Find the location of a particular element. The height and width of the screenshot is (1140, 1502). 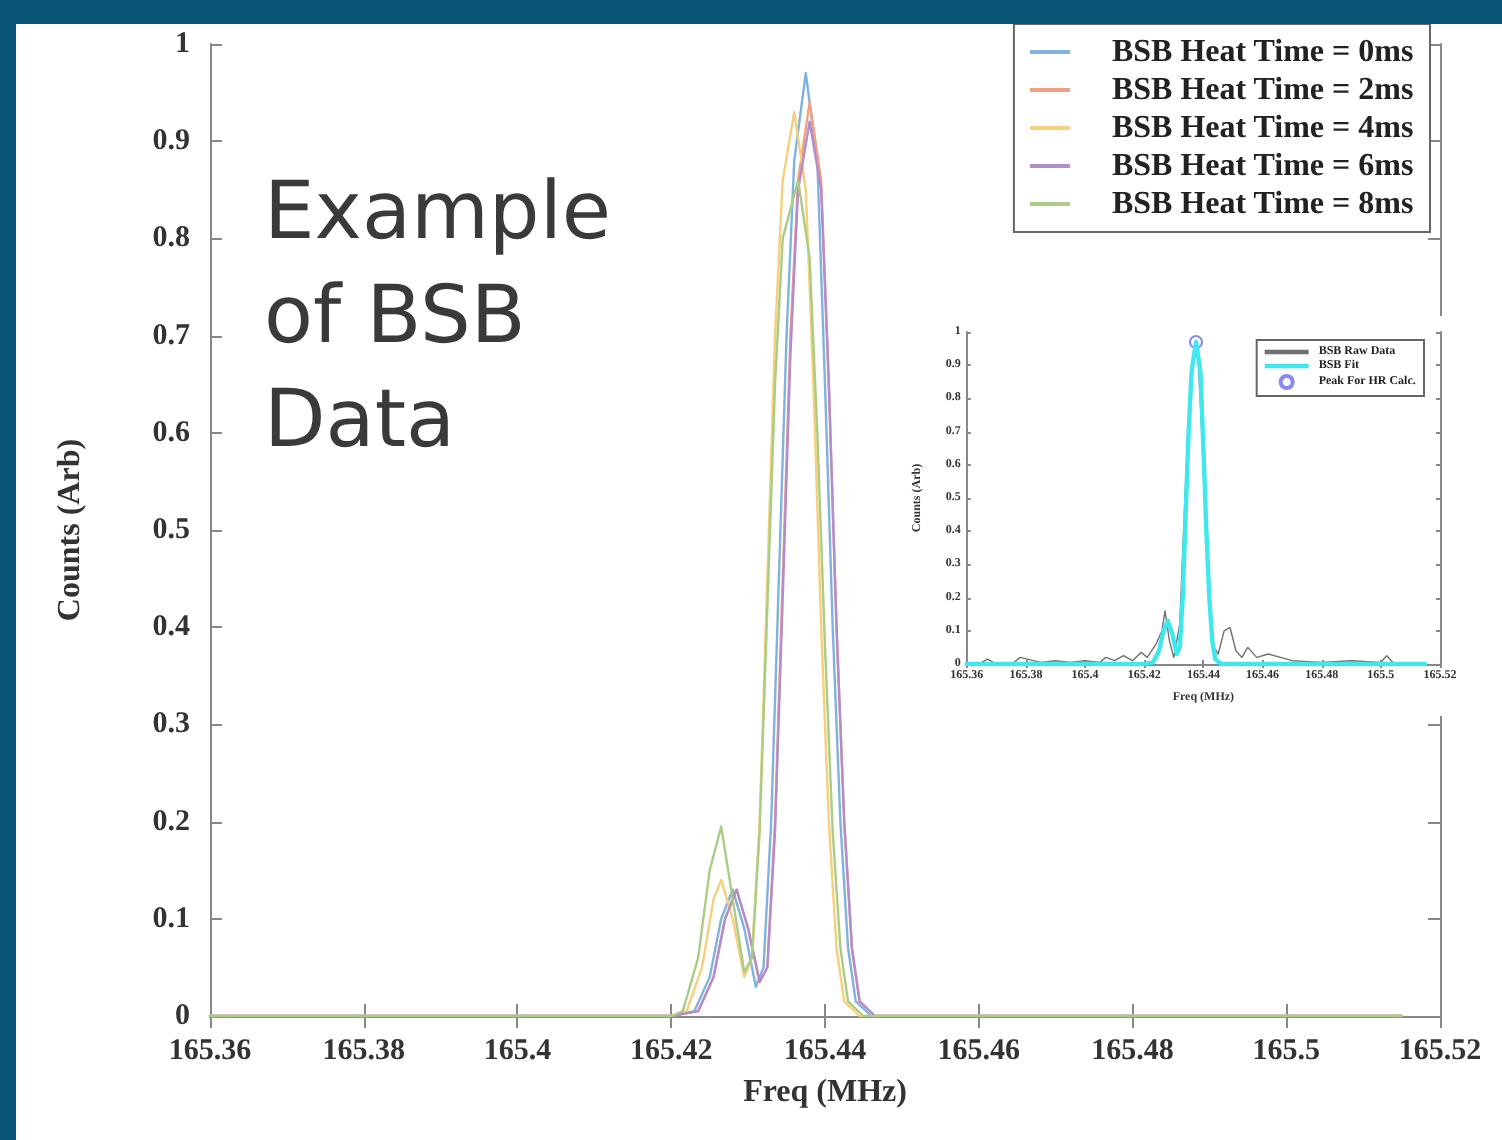

legend-label: BSB Heat Time = 4ms is located at coordinates (1262, 128).